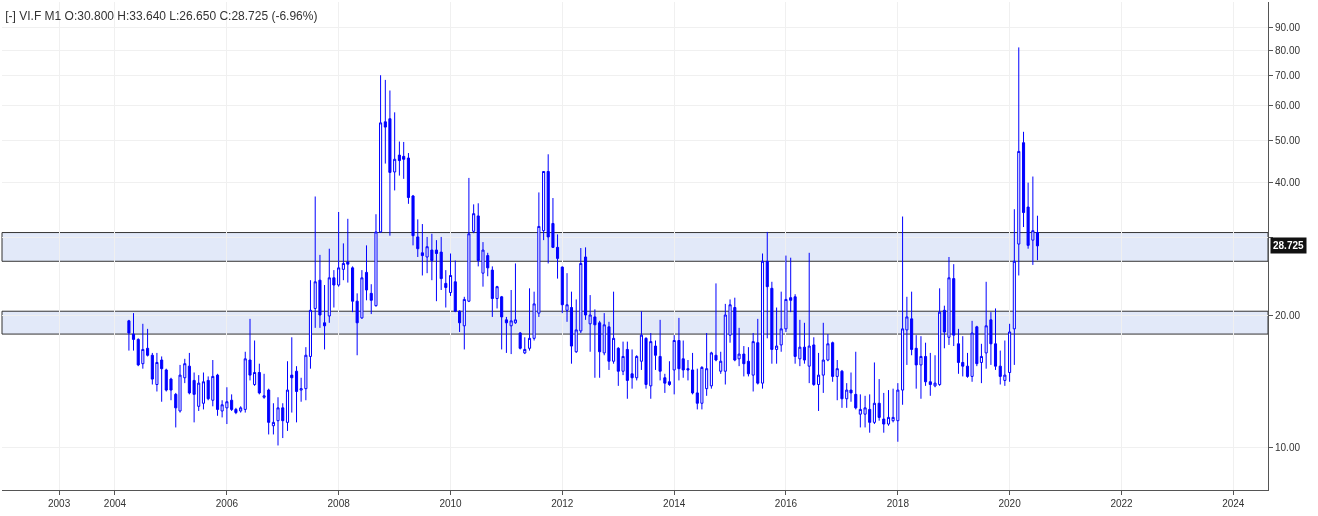 Image resolution: width=1318 pixels, height=516 pixels. Describe the element at coordinates (1288, 50) in the screenshot. I see `y-tick-label: 80.00` at that location.